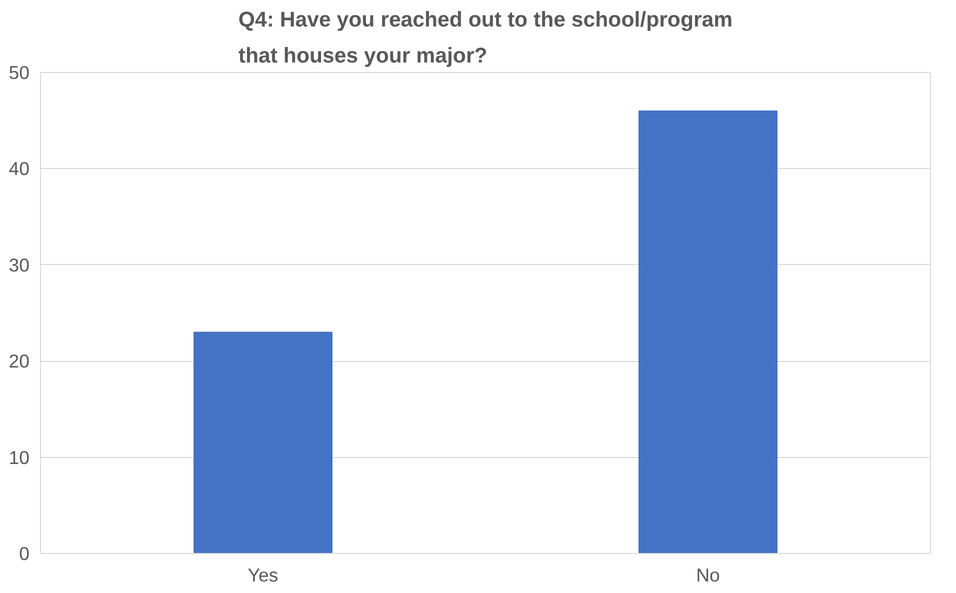 The width and height of the screenshot is (956, 593). Describe the element at coordinates (485, 38) in the screenshot. I see `chart-title: Q4: Have you reached out to the school/program that houses your major?` at that location.